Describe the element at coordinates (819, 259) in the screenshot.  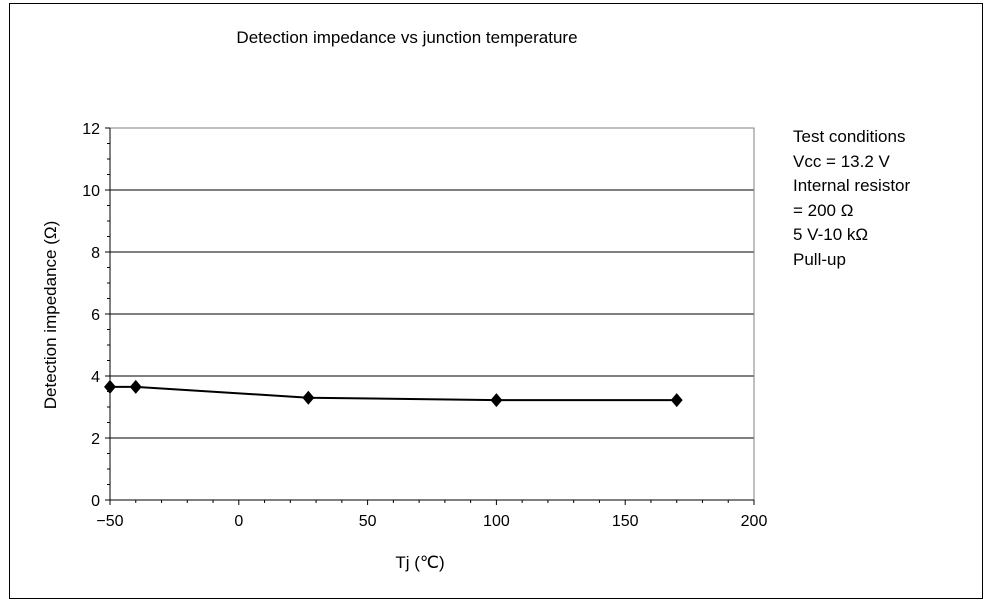
I see `note-line: Pull-up` at that location.